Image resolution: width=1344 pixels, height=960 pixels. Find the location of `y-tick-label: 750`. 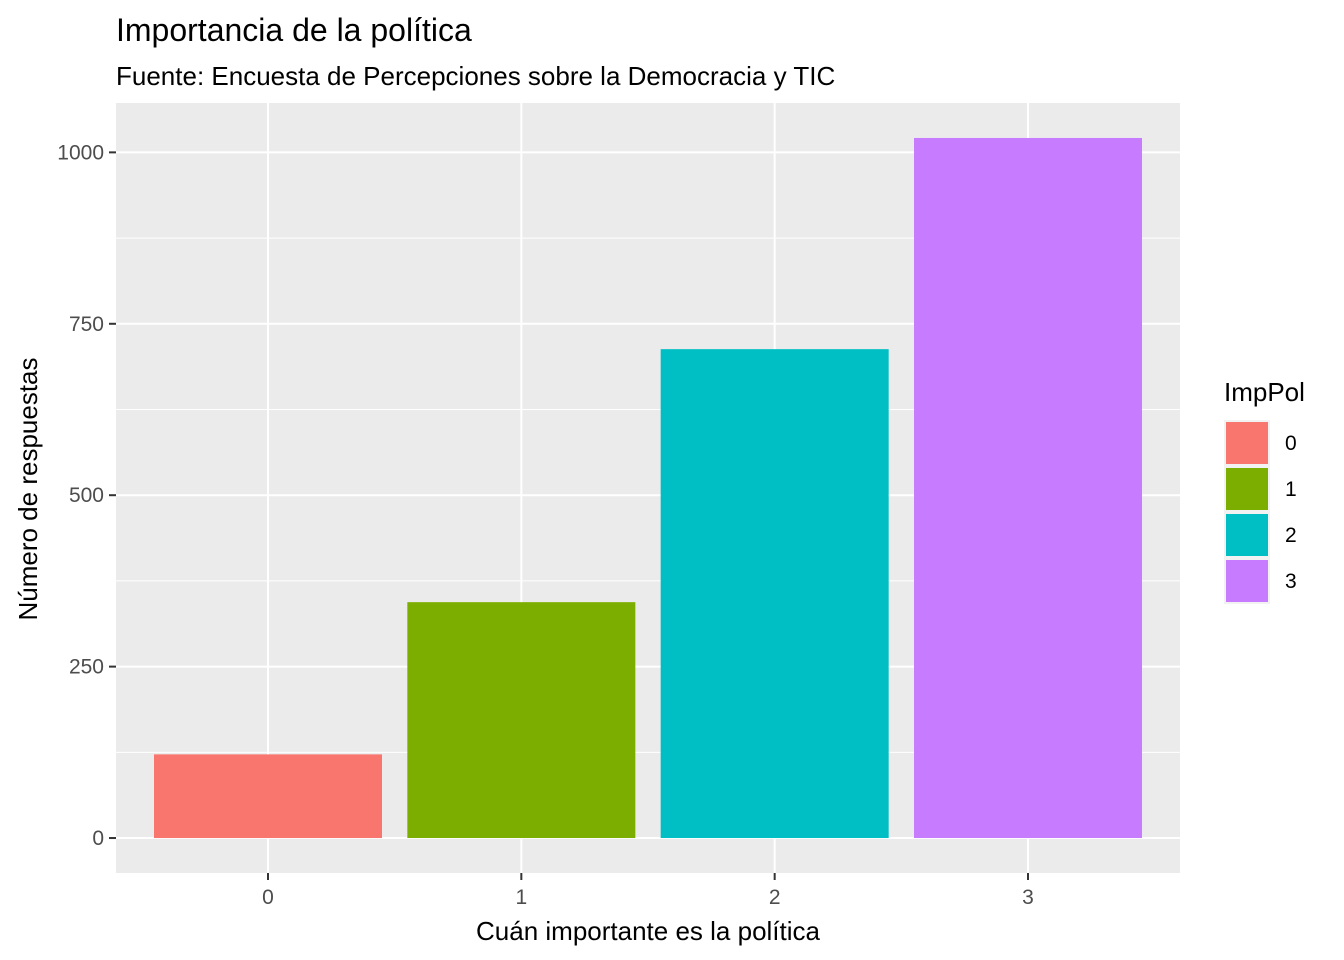

y-tick-label: 750 is located at coordinates (86, 324).